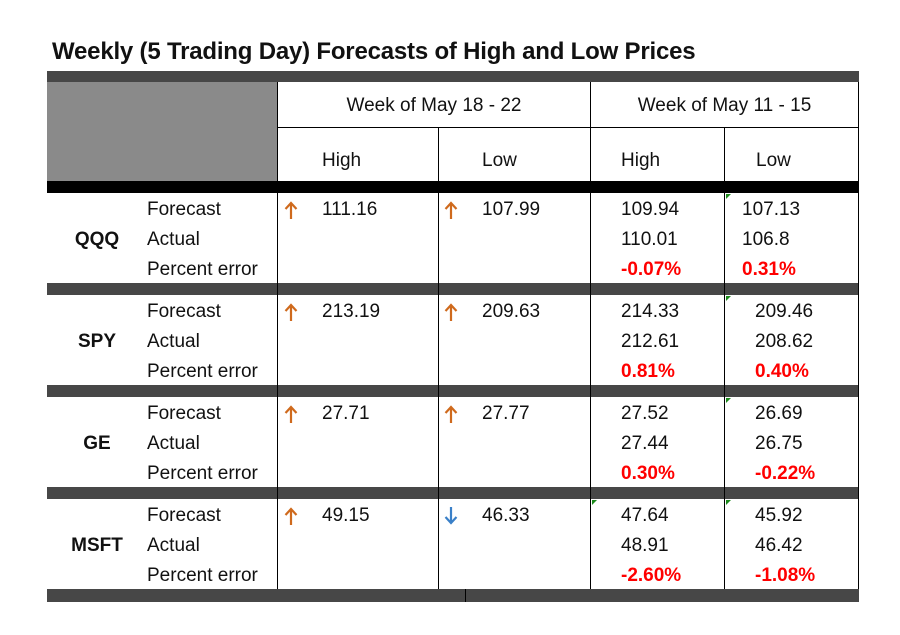 This screenshot has width=900, height=635. I want to click on w2-high-error: 0.30%, so click(648, 473).